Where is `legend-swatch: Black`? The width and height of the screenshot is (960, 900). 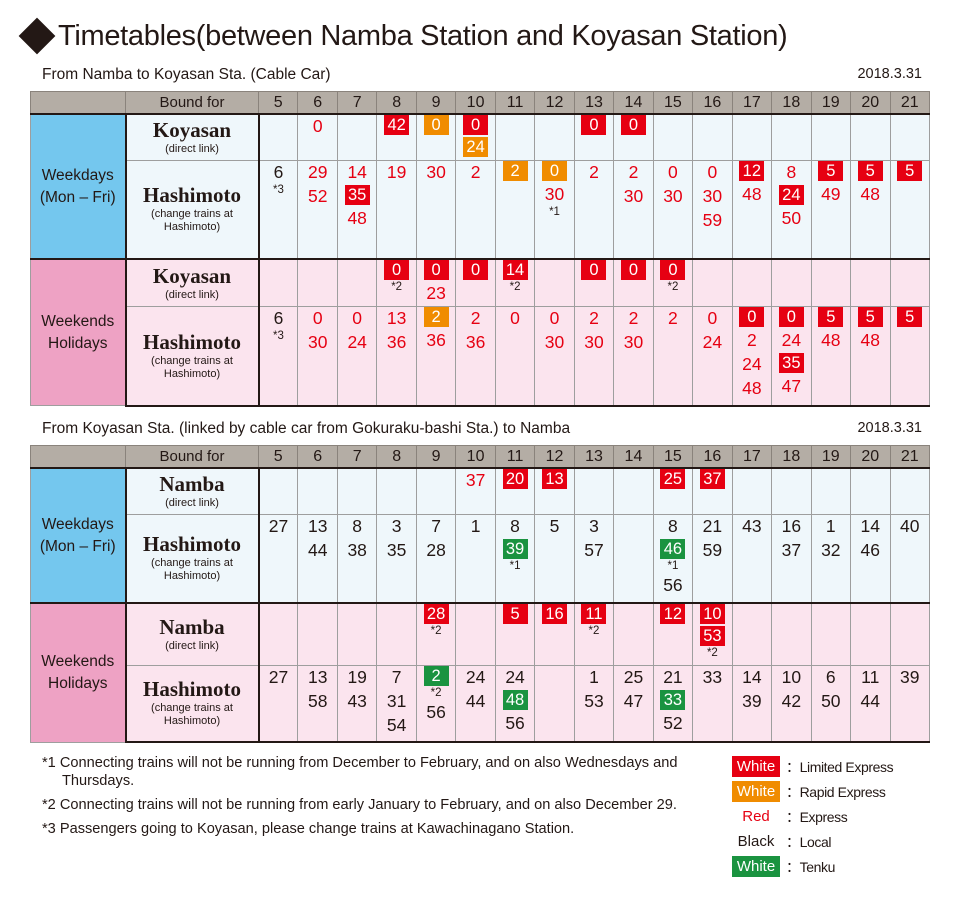 legend-swatch: Black is located at coordinates (756, 841).